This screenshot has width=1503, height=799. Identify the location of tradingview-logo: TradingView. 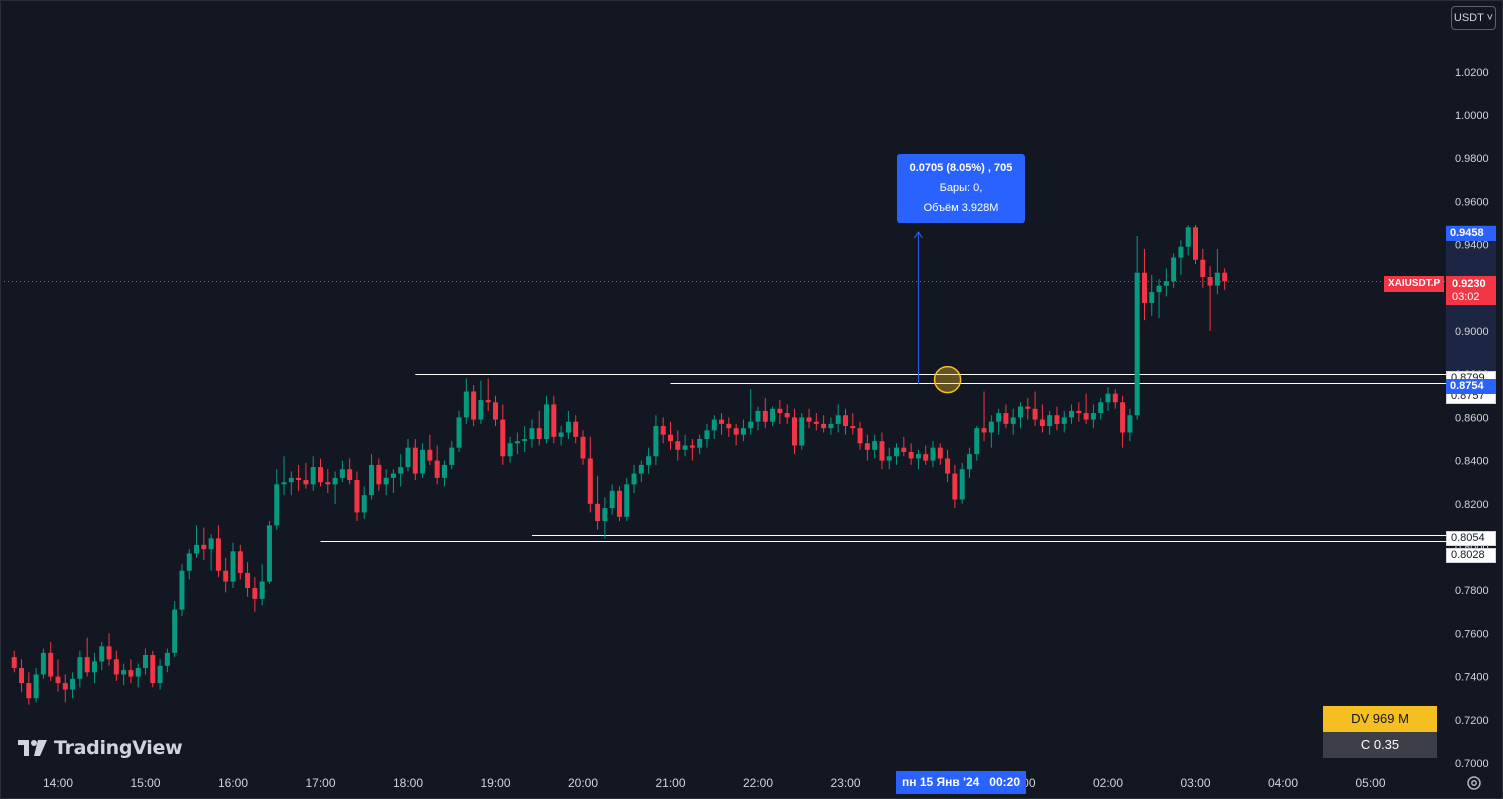
(100, 748).